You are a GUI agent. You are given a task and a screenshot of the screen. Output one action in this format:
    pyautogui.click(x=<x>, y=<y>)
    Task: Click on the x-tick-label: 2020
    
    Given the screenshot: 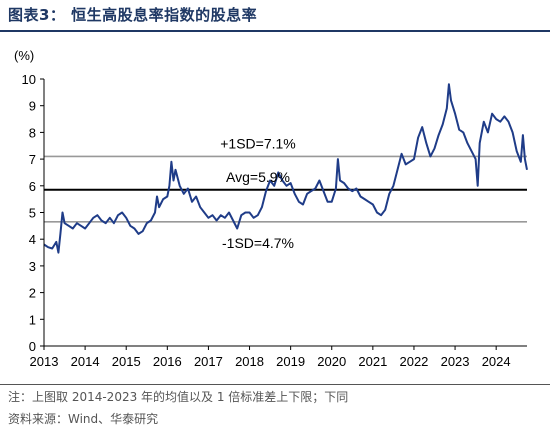 What is the action you would take?
    pyautogui.click(x=331, y=361)
    